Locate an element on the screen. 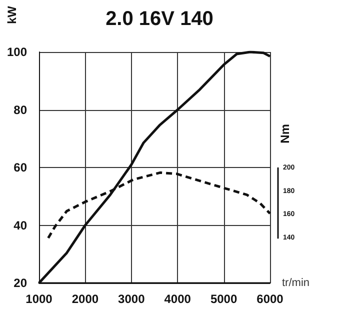 This screenshot has width=342, height=312. y-tick-label: 100 is located at coordinates (17, 52).